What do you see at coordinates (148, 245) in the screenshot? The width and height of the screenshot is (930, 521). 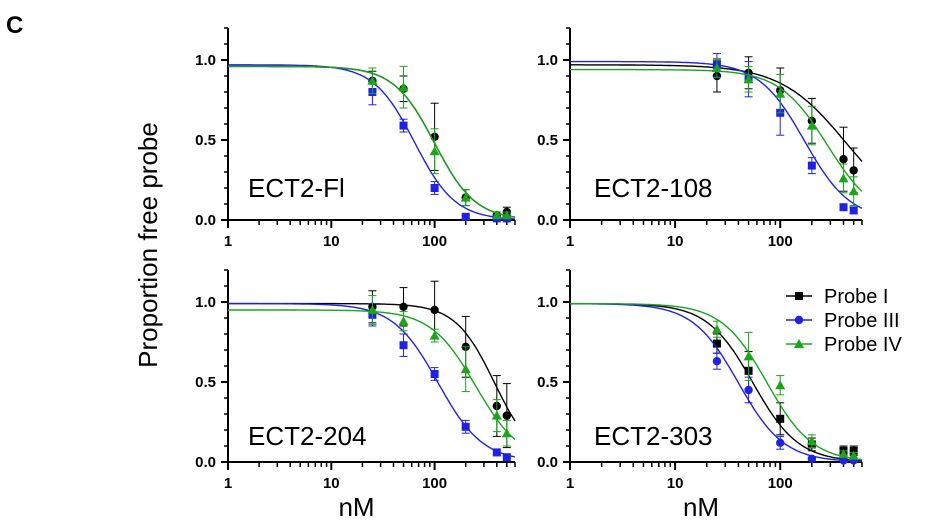 I see `y-axis-title: Proportion free probe` at bounding box center [148, 245].